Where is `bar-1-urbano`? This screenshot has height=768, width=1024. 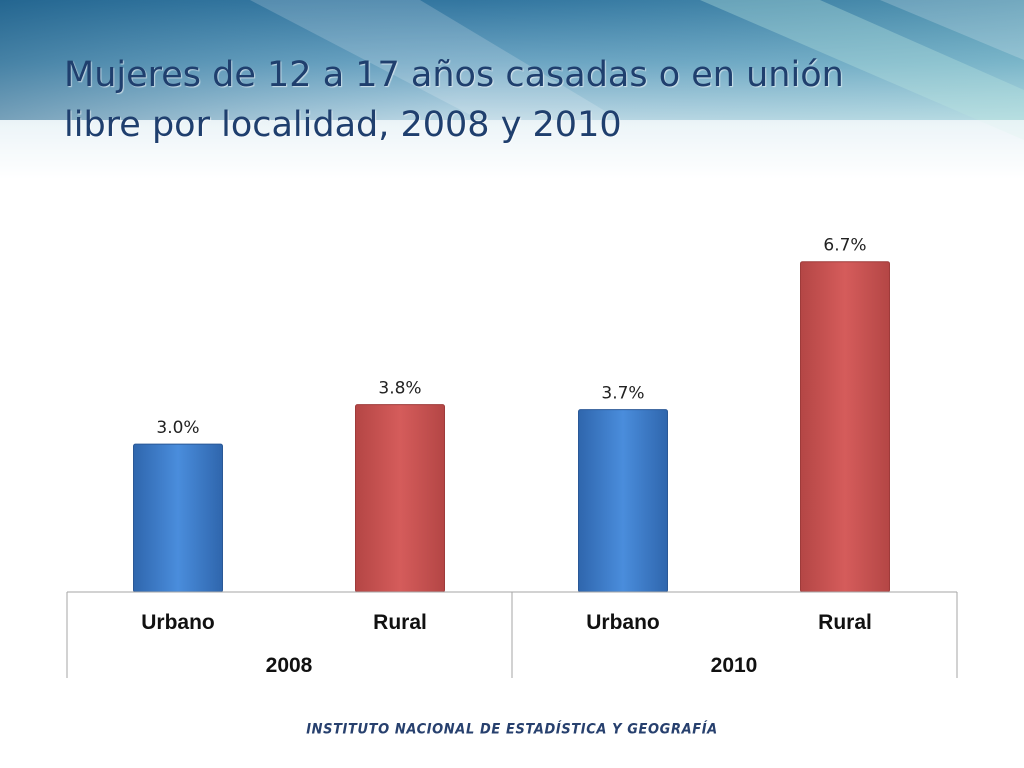 bar-1-urbano is located at coordinates (178, 518).